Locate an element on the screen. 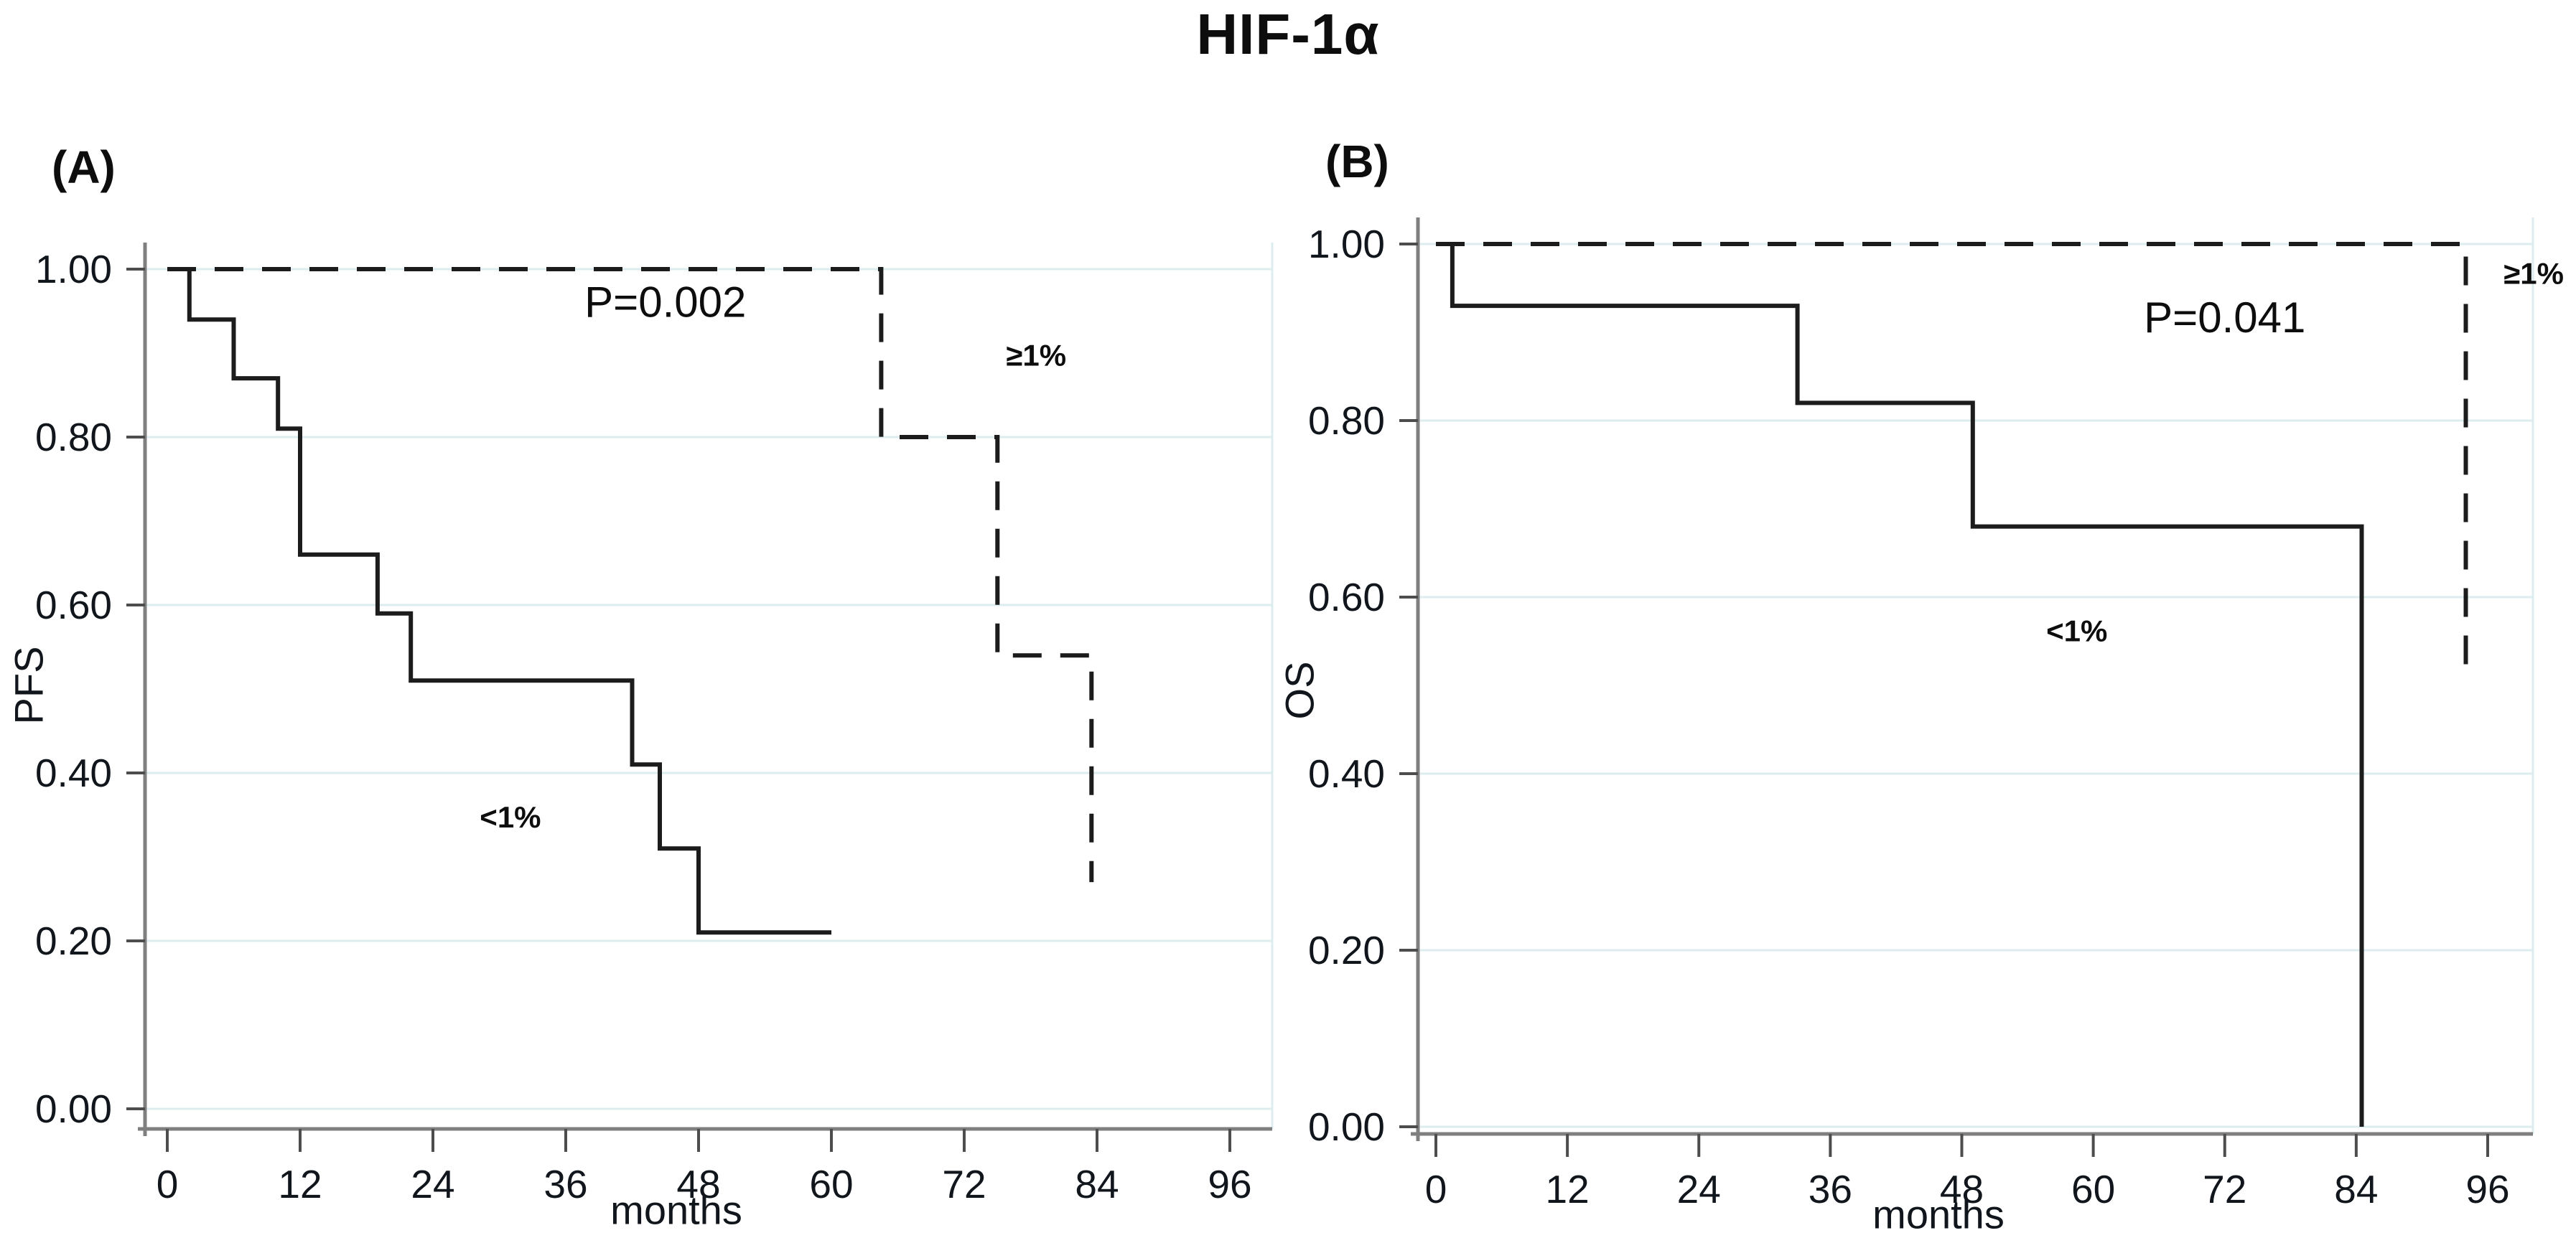  panel-b-y-tick-label: 0.60 is located at coordinates (1346, 597).